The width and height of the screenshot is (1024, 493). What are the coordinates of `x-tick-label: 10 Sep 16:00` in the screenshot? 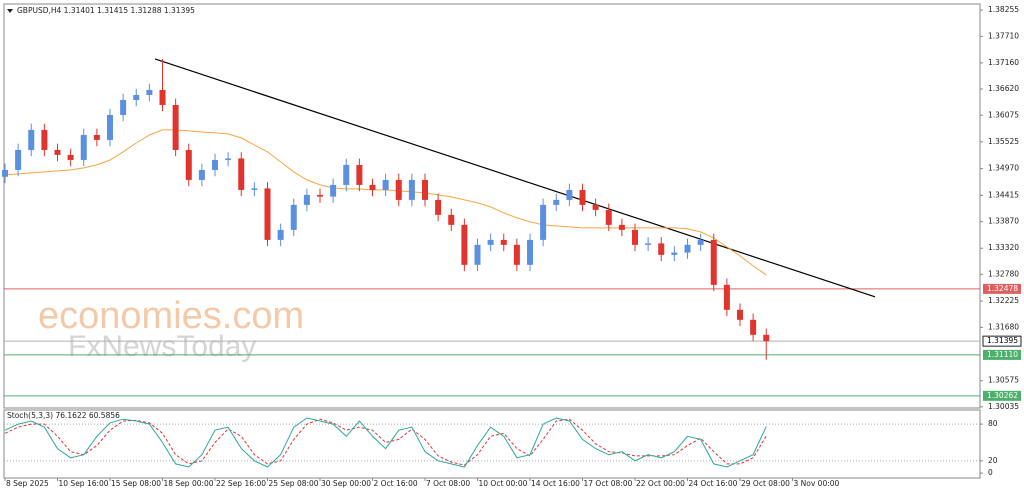 It's located at (84, 483).